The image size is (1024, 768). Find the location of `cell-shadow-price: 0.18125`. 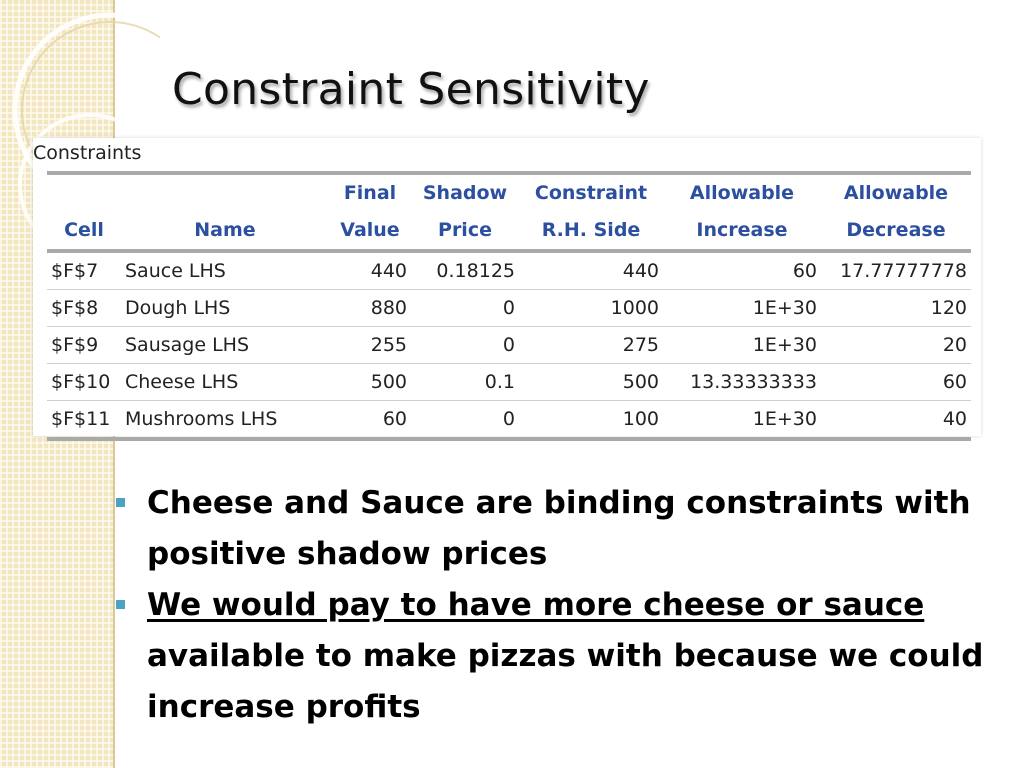

cell-shadow-price: 0.18125 is located at coordinates (465, 270).